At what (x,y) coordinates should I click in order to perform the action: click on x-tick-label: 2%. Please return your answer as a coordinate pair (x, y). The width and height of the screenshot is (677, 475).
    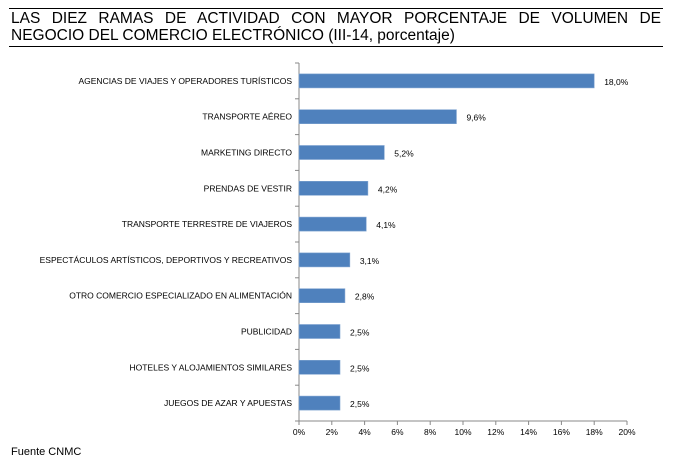
    Looking at the image, I should click on (332, 432).